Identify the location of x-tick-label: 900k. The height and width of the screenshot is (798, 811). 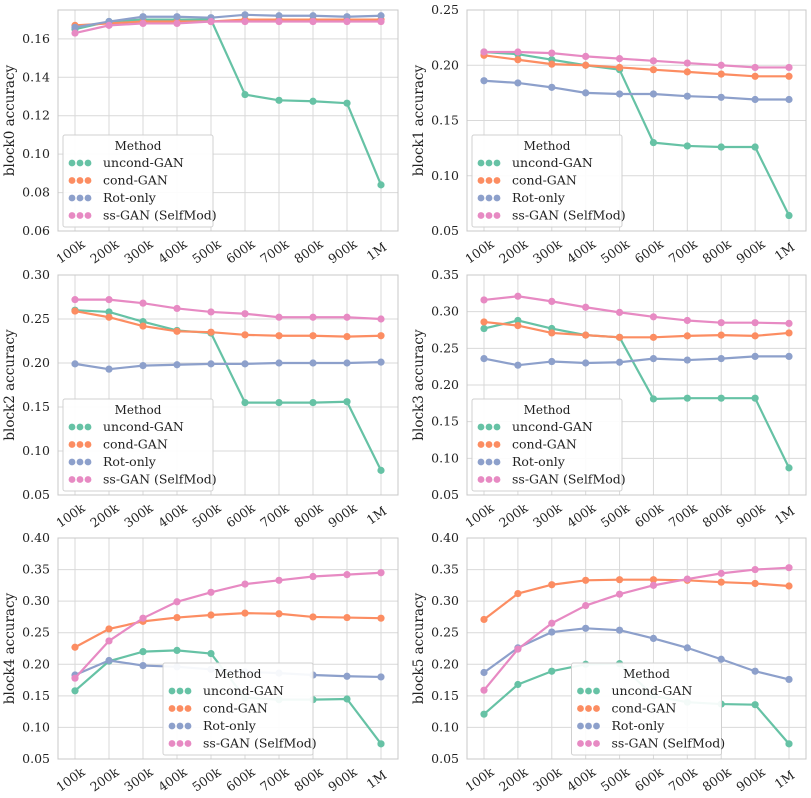
(342, 251).